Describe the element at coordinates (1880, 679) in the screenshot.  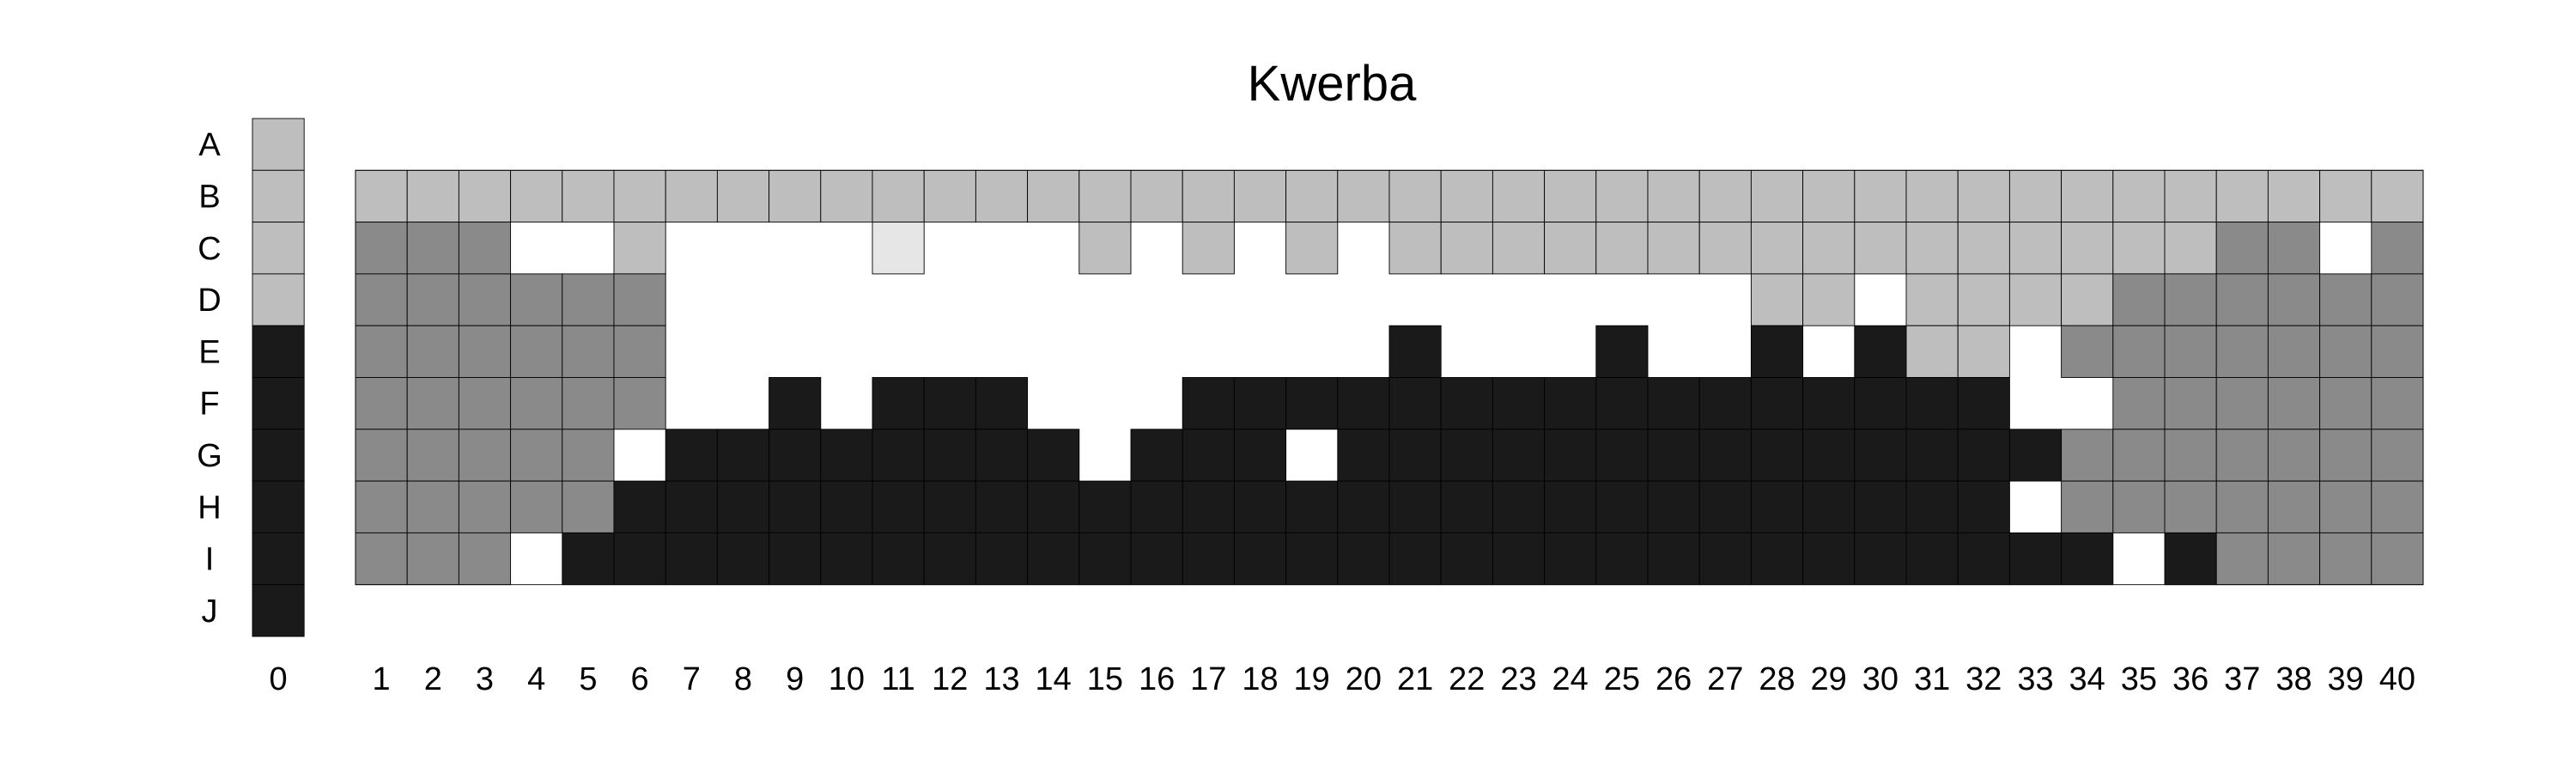
I see `column-label-30: 30` at that location.